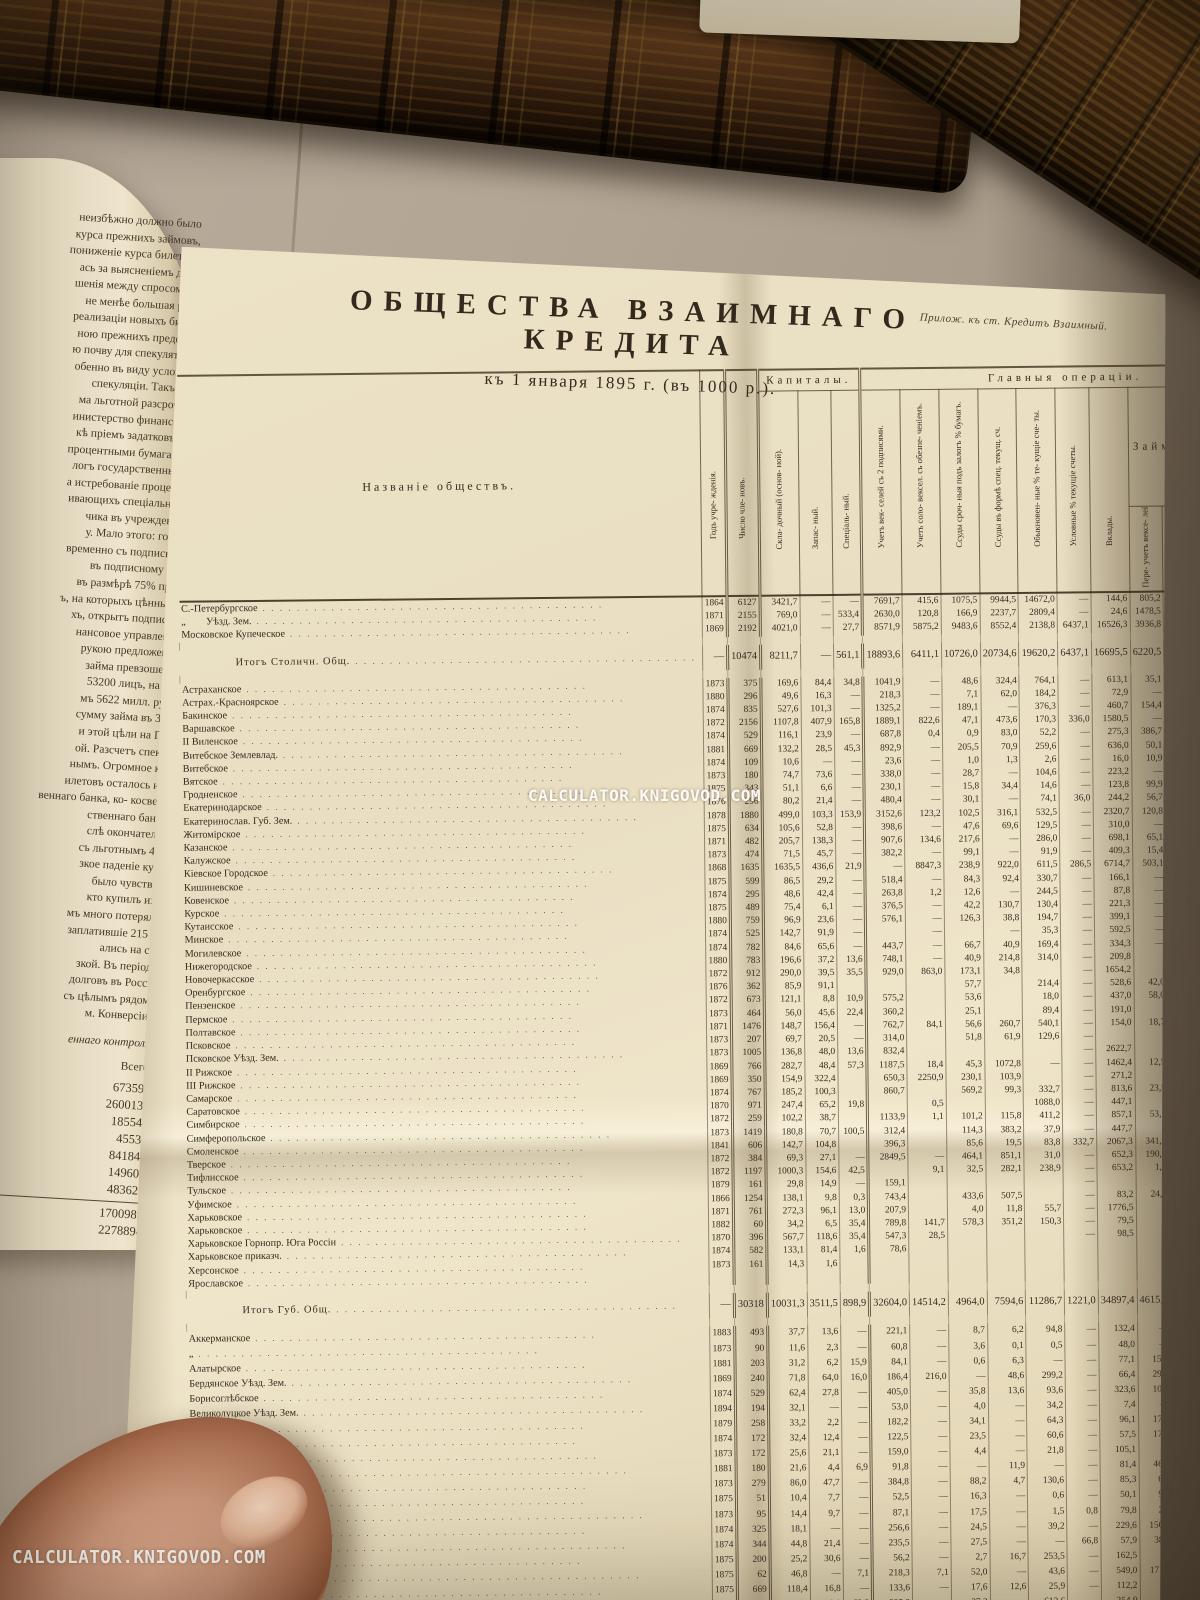  Describe the element at coordinates (1156, 1464) in the screenshot. I see `cell: 46,4` at that location.